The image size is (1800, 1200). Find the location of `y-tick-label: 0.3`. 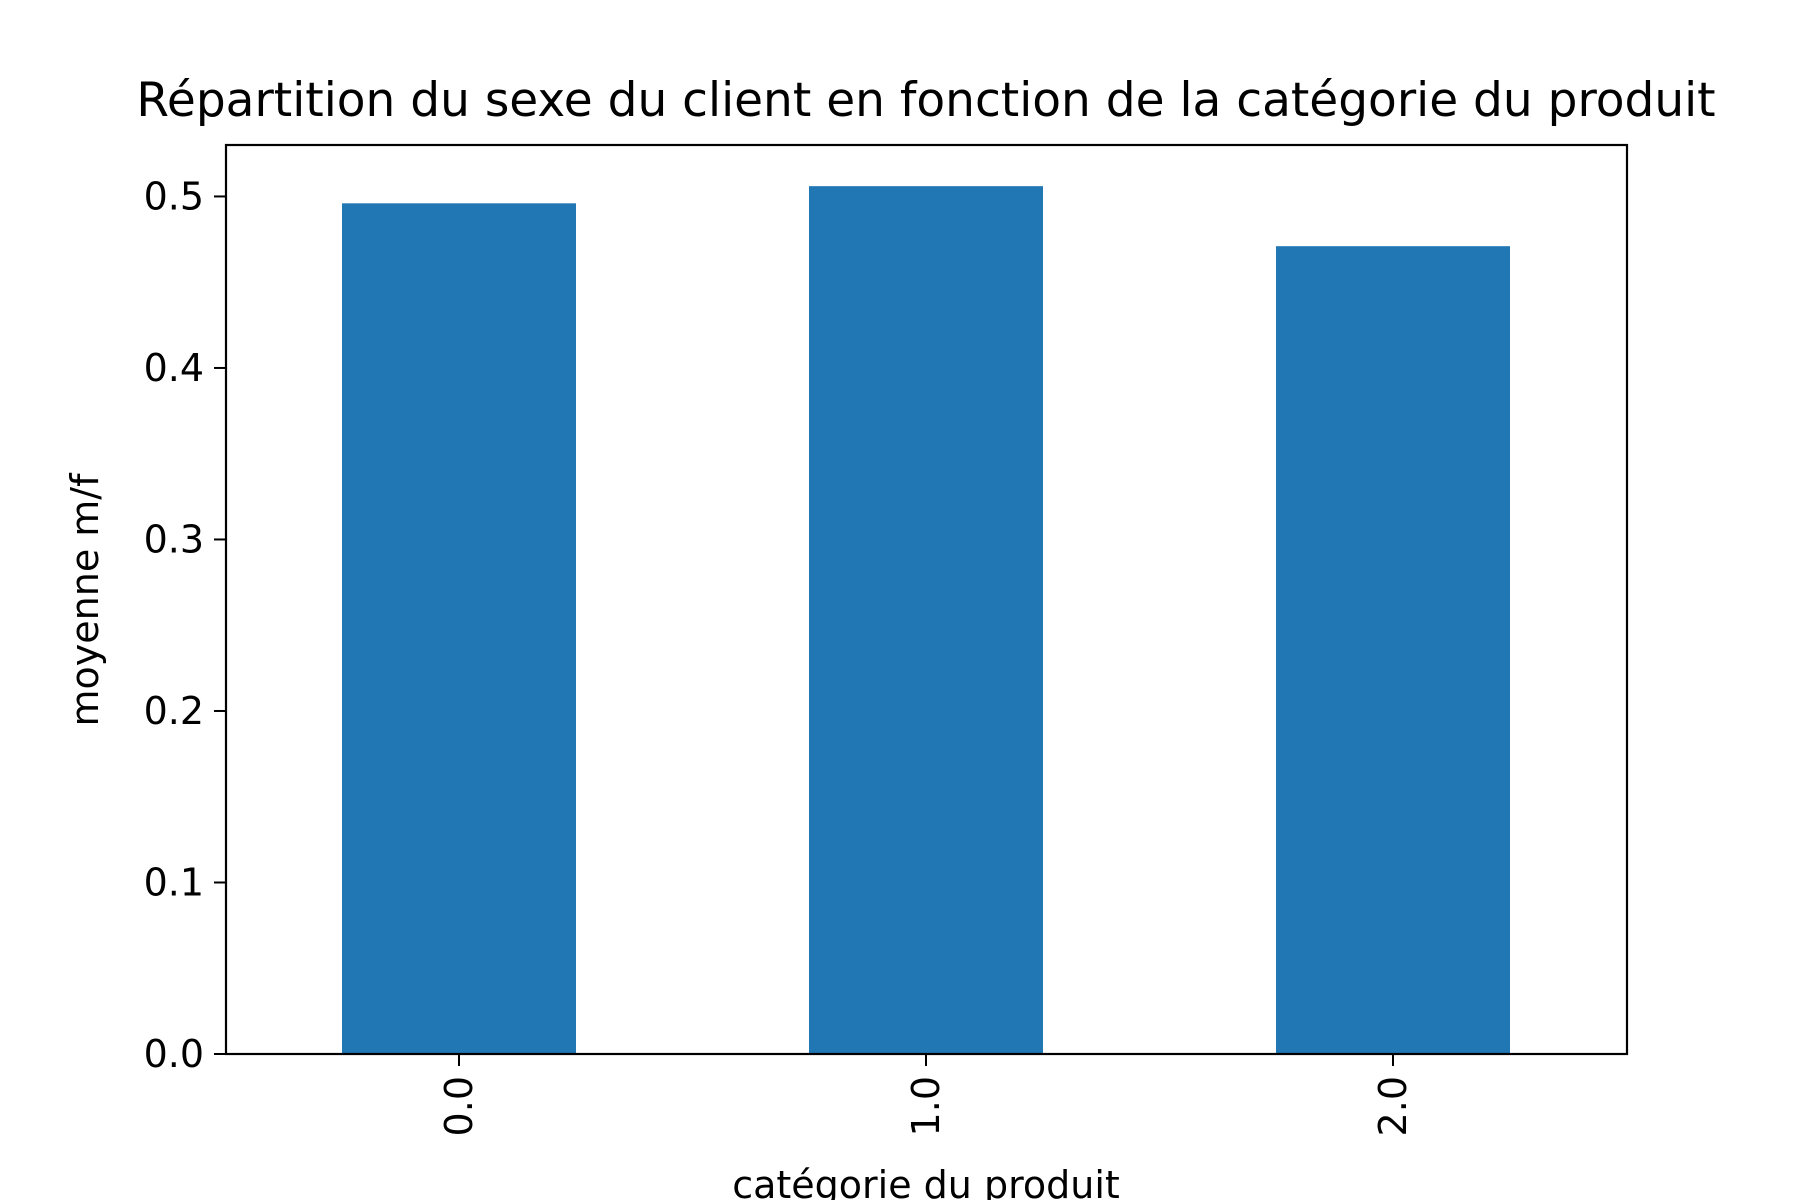

y-tick-label: 0.3 is located at coordinates (174, 539).